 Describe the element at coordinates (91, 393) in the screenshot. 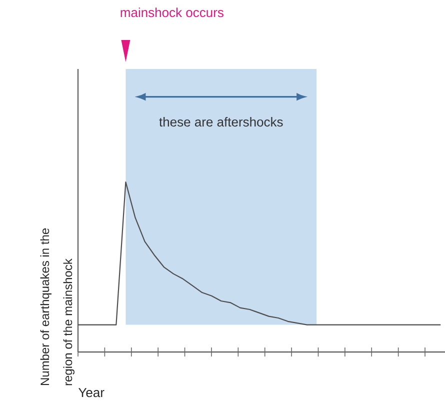

I see `x-axis-title: Year` at that location.